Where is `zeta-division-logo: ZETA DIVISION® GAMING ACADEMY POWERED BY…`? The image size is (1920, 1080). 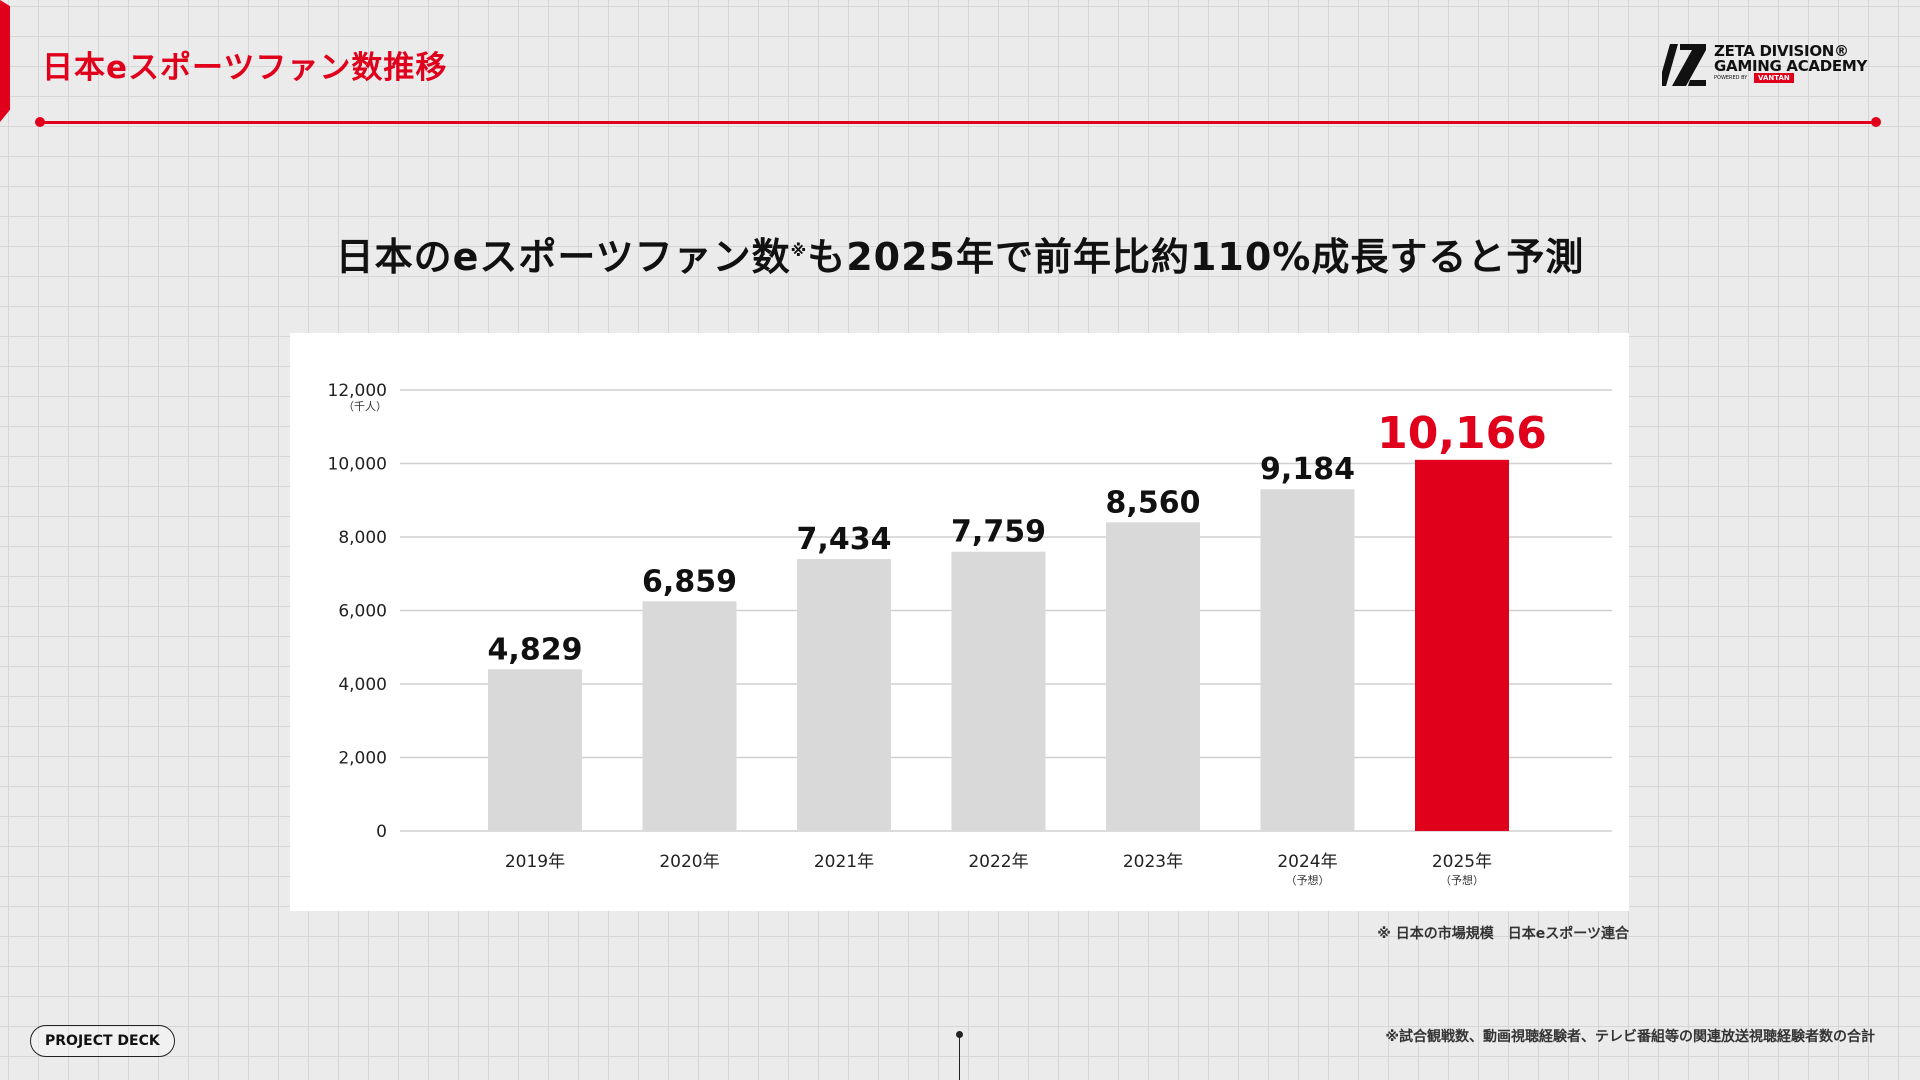 zeta-division-logo: ZETA DIVISION® GAMING ACADEMY POWERED BY… is located at coordinates (1767, 65).